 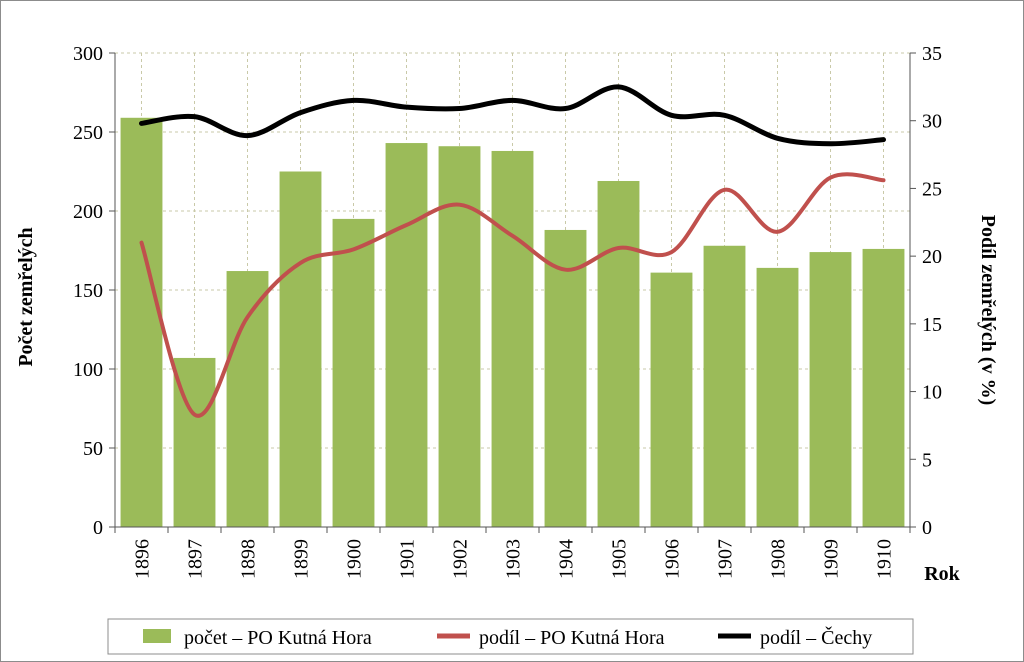 I want to click on x-tick-label: 1905, so click(x=620, y=559).